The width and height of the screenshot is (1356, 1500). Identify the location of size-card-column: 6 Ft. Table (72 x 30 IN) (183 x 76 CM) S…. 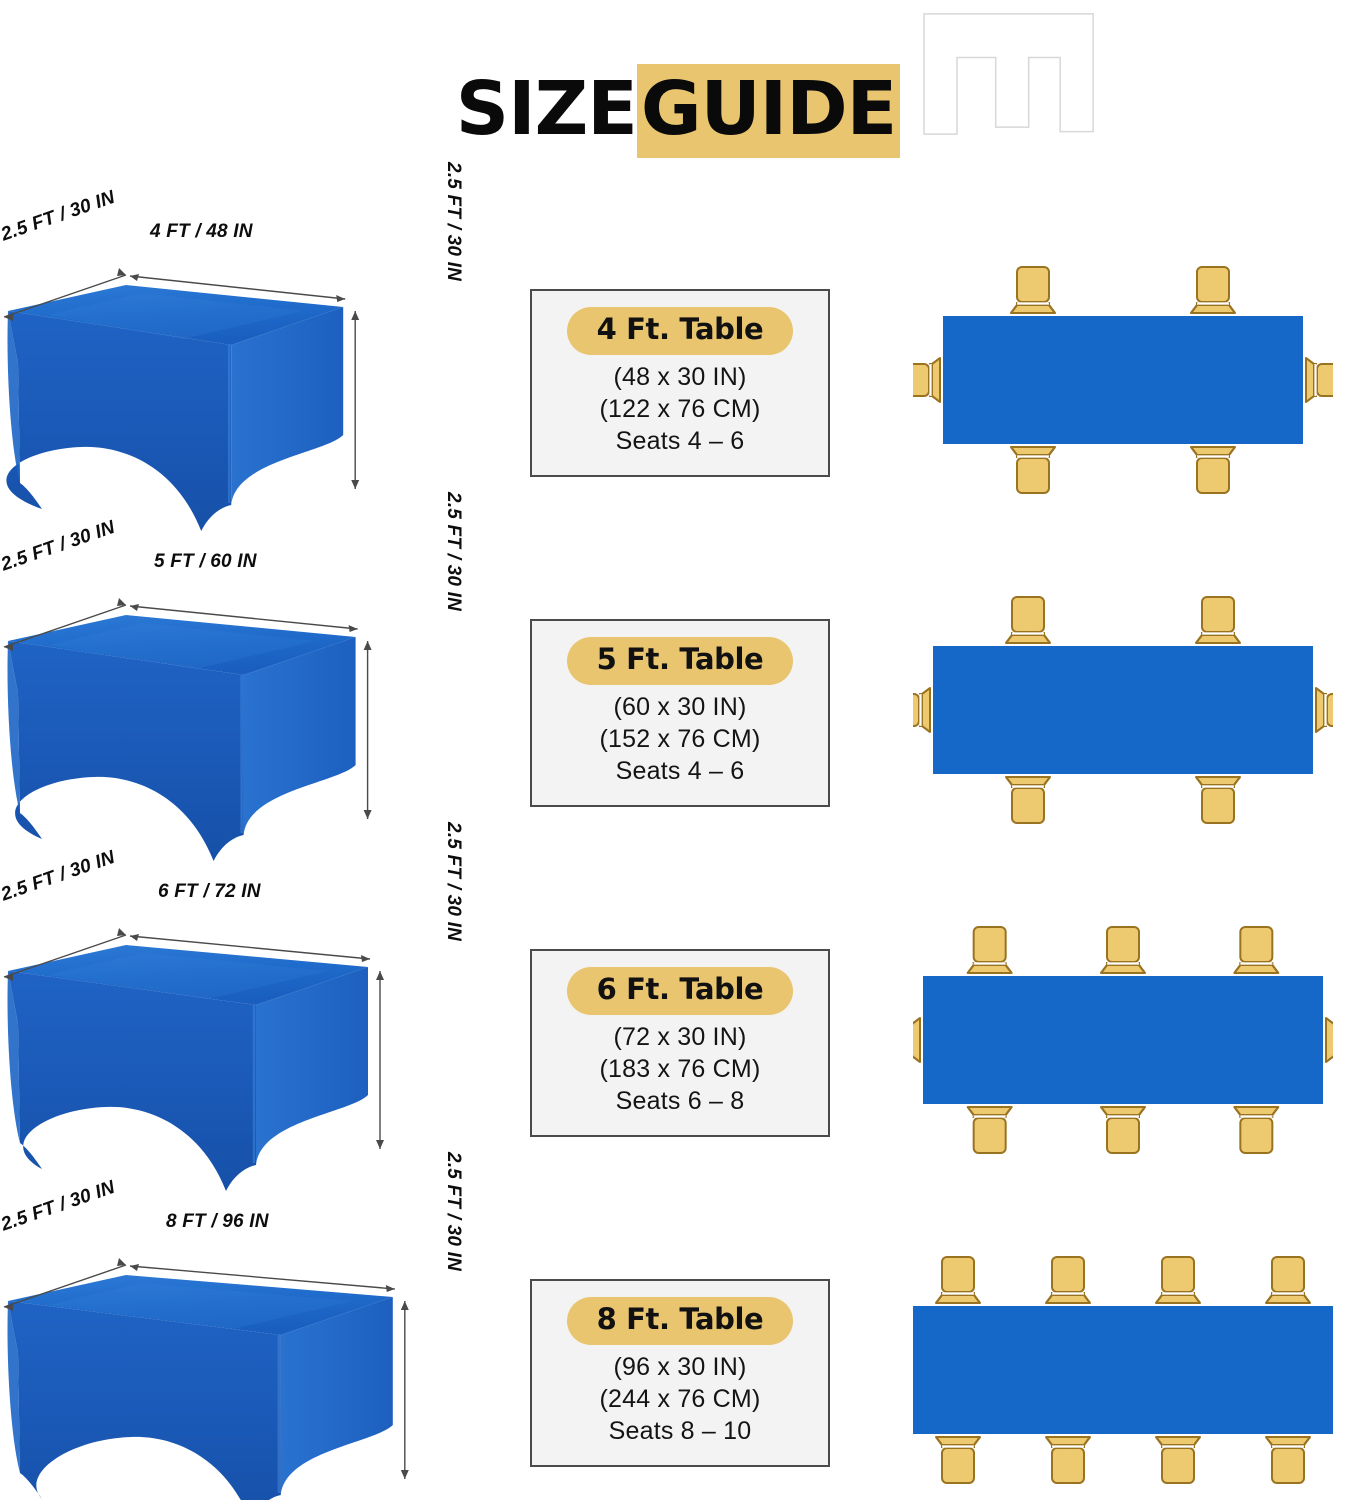
(680, 1040).